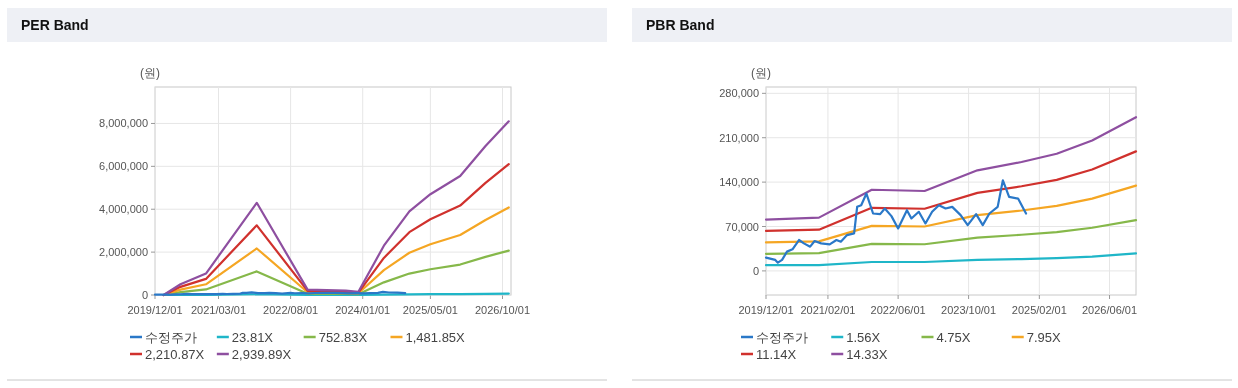 The image size is (1238, 388). What do you see at coordinates (742, 226) in the screenshot?
I see `y-tick-label: 70,000` at bounding box center [742, 226].